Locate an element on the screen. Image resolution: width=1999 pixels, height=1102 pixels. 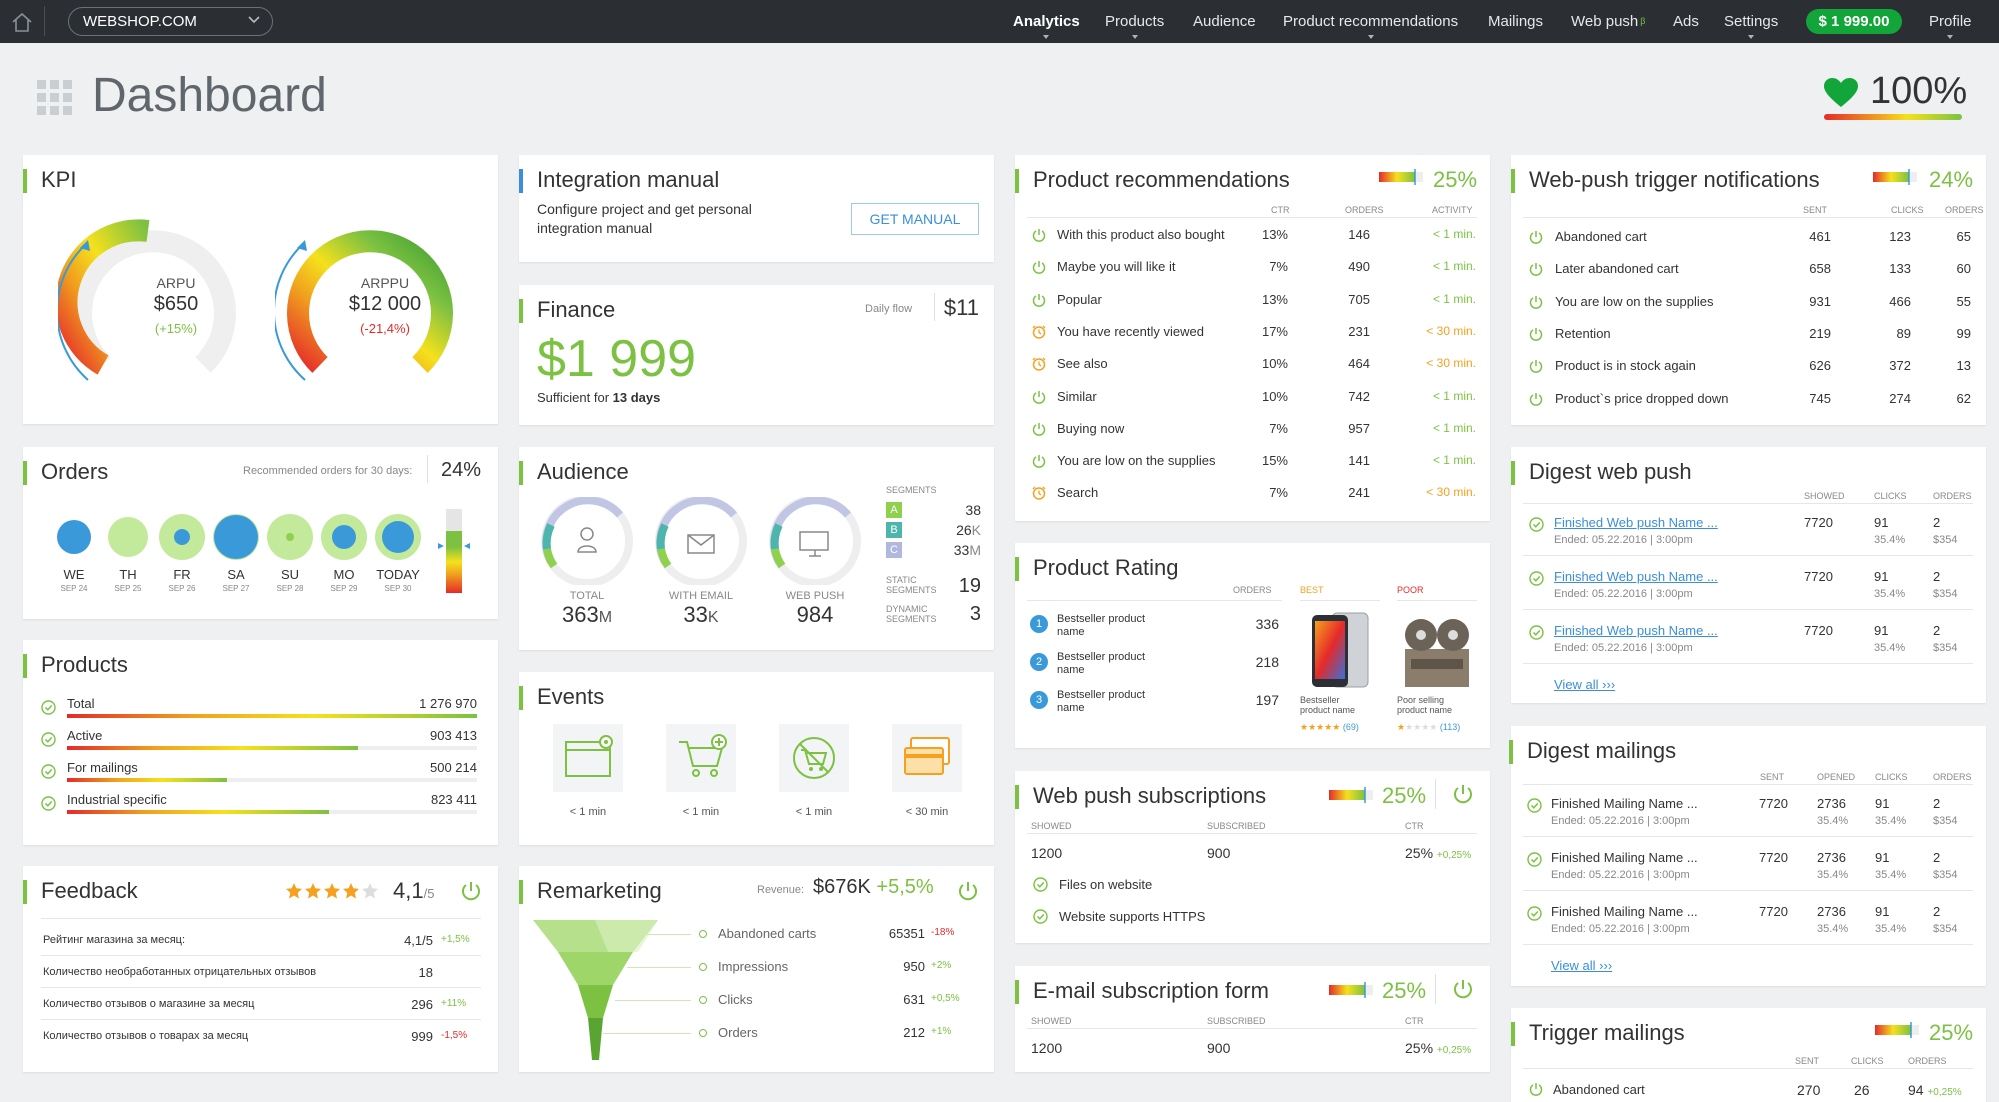
get-manual-button: GET MANUAL is located at coordinates (915, 219).